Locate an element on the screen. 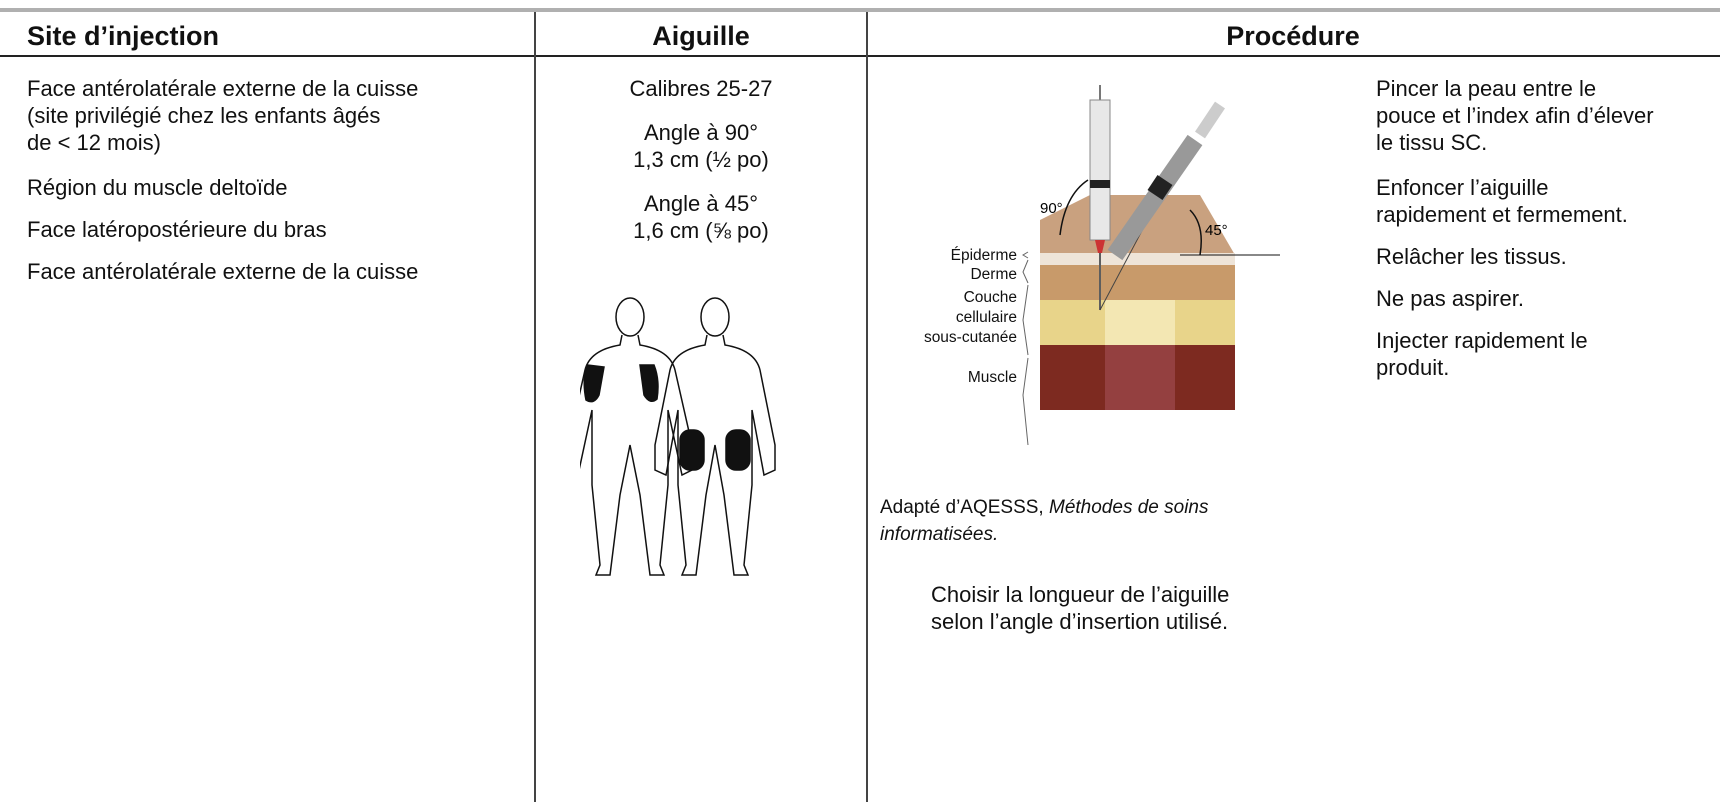 Image resolution: width=1720 pixels, height=802 pixels. step: Pincer la peau entre le is located at coordinates (1486, 88).